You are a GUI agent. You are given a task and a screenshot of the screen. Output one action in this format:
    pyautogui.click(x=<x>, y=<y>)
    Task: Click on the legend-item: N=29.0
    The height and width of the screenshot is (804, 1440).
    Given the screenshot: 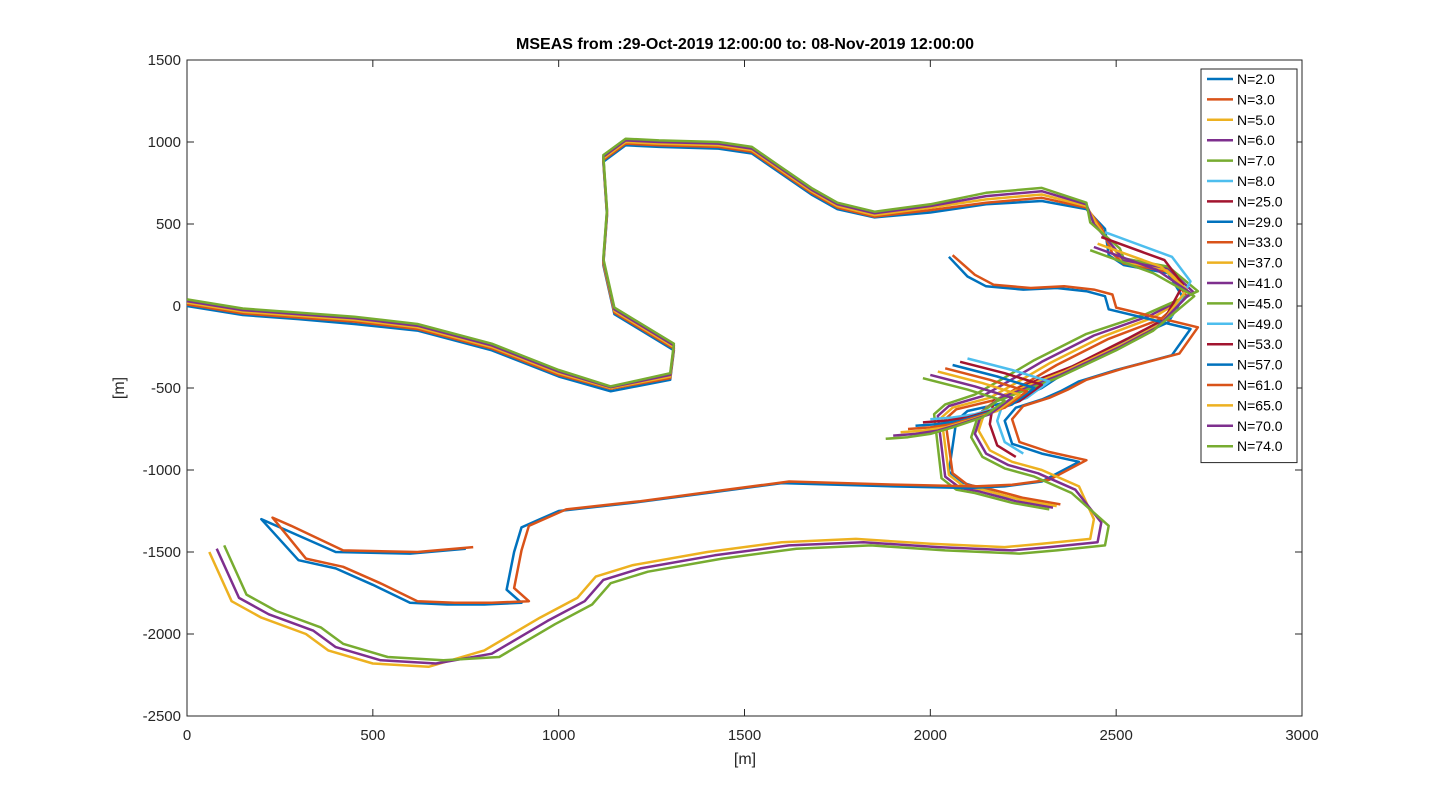 What is the action you would take?
    pyautogui.click(x=1245, y=222)
    